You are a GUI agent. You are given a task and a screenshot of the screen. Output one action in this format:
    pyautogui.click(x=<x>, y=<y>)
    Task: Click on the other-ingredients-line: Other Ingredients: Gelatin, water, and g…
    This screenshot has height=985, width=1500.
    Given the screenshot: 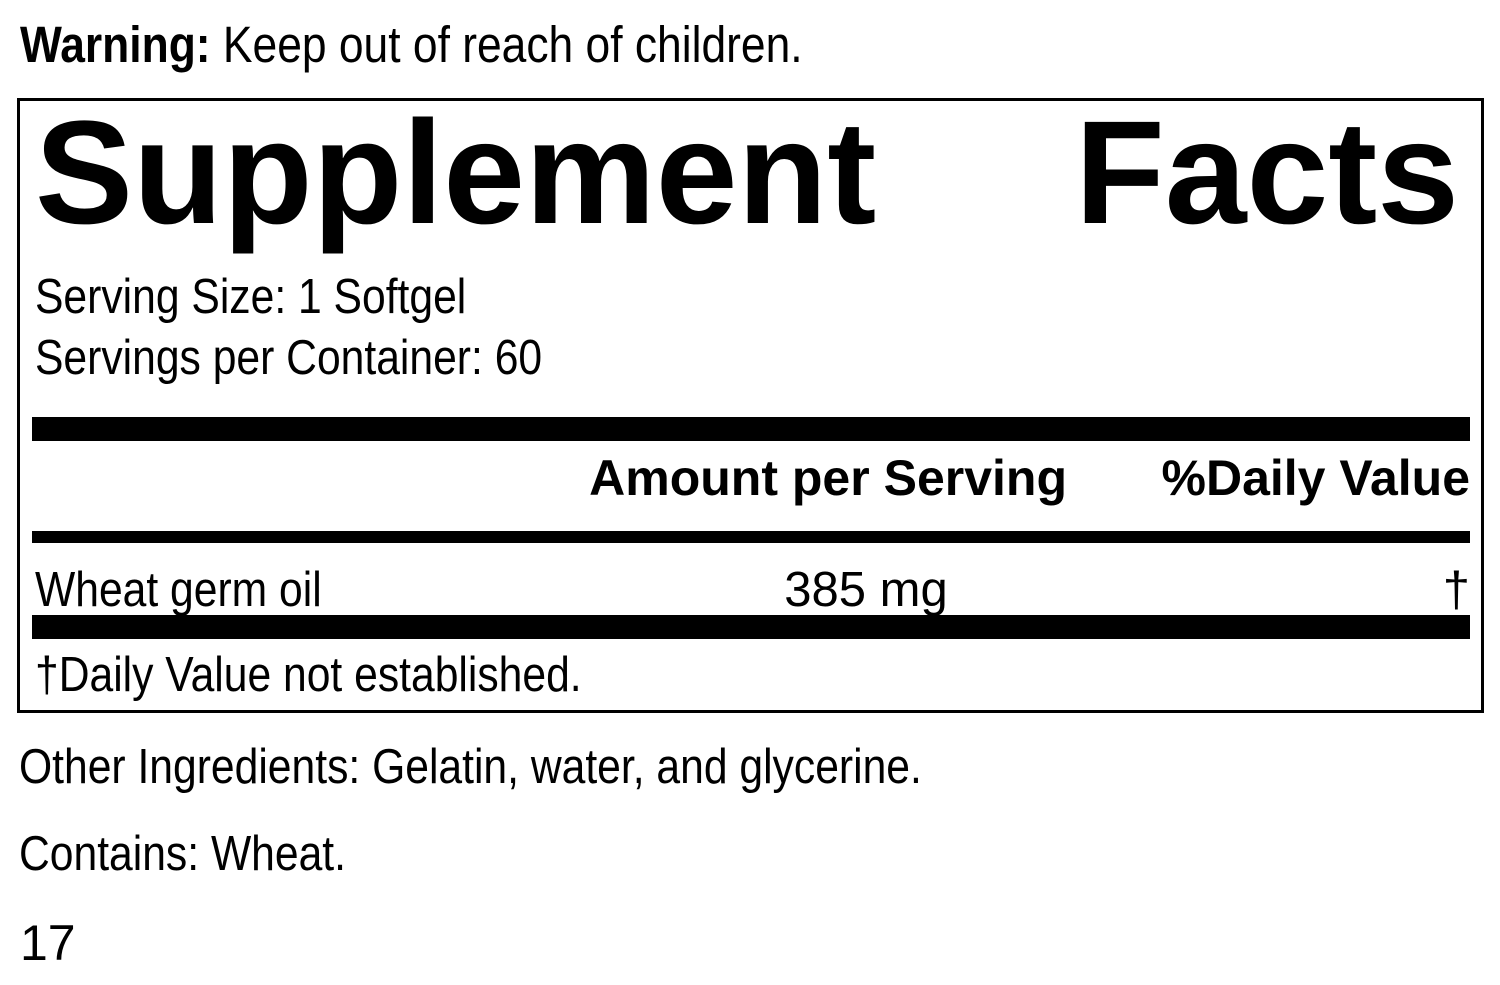 What is the action you would take?
    pyautogui.click(x=470, y=767)
    